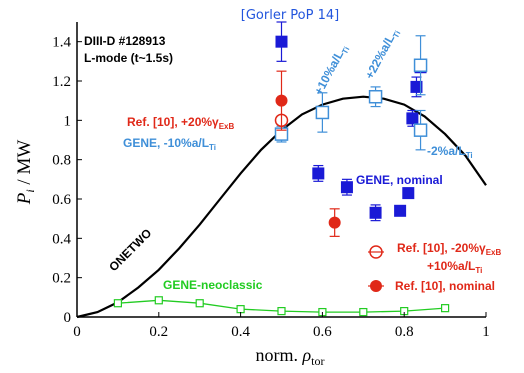 This screenshot has width=524, height=373. What do you see at coordinates (486, 332) in the screenshot?
I see `x-tick-label: 1` at bounding box center [486, 332].